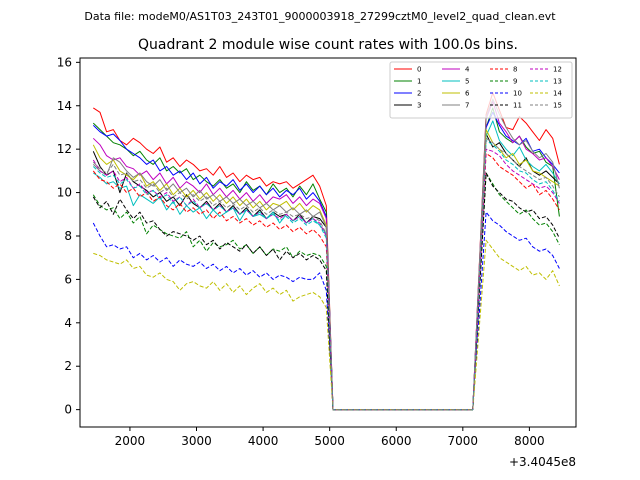 The width and height of the screenshot is (640, 480). I want to click on legend-label-8: 8, so click(515, 70).